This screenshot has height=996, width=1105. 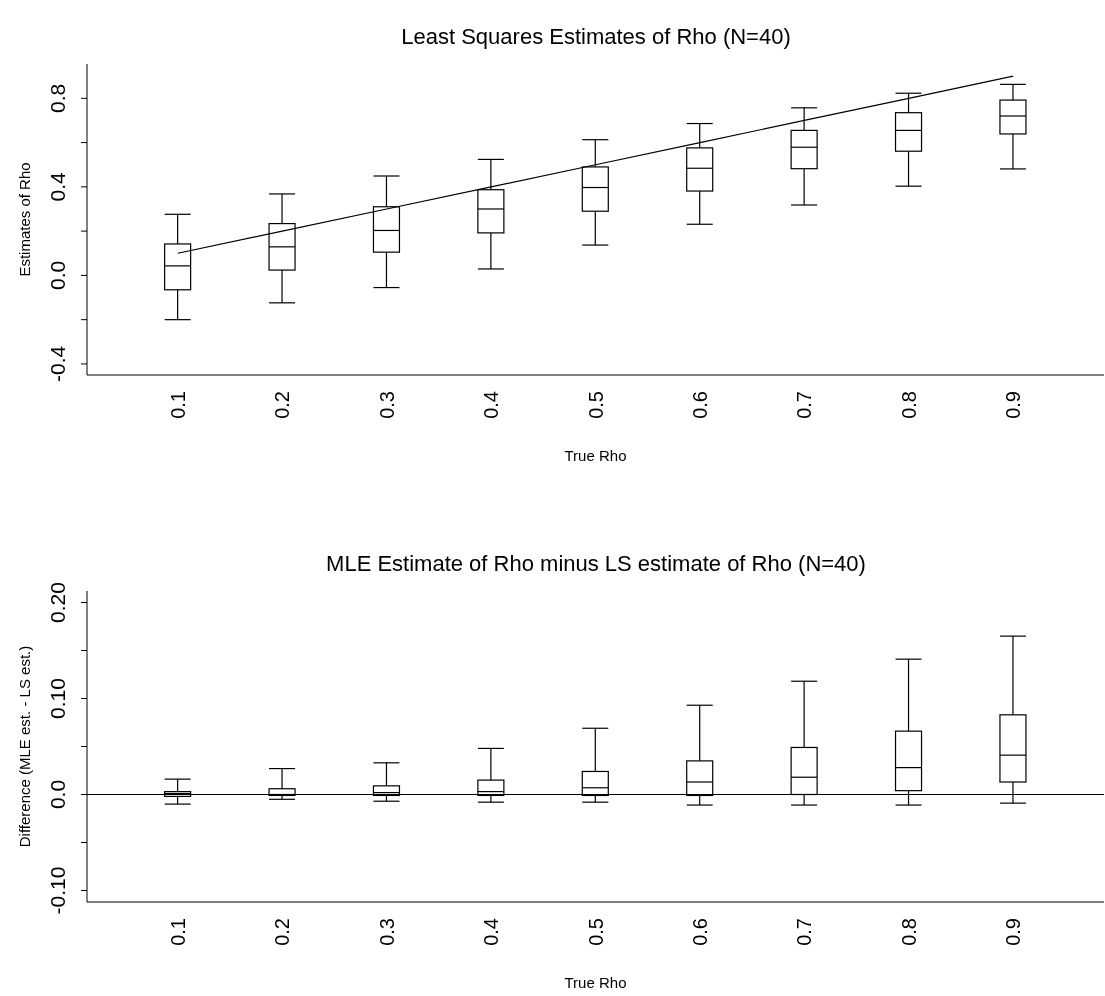 I want to click on y-tick-label: 0.10, so click(x=57, y=698).